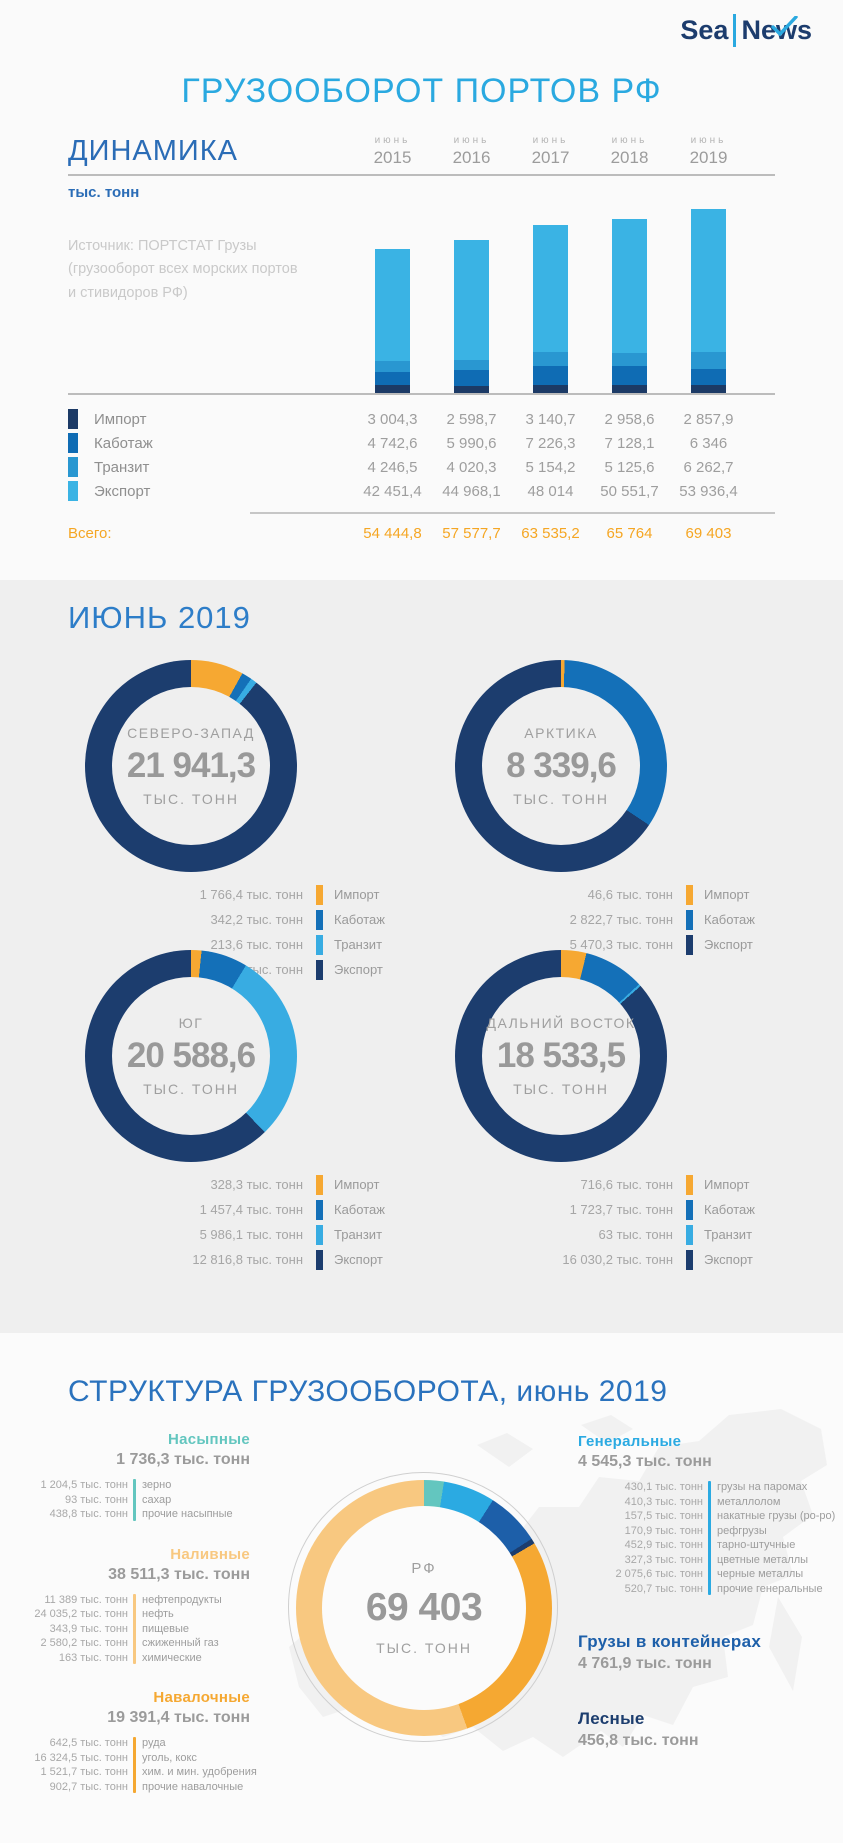  What do you see at coordinates (630, 894) in the screenshot?
I see `legend-value: 46,6 тыс. тонн` at bounding box center [630, 894].